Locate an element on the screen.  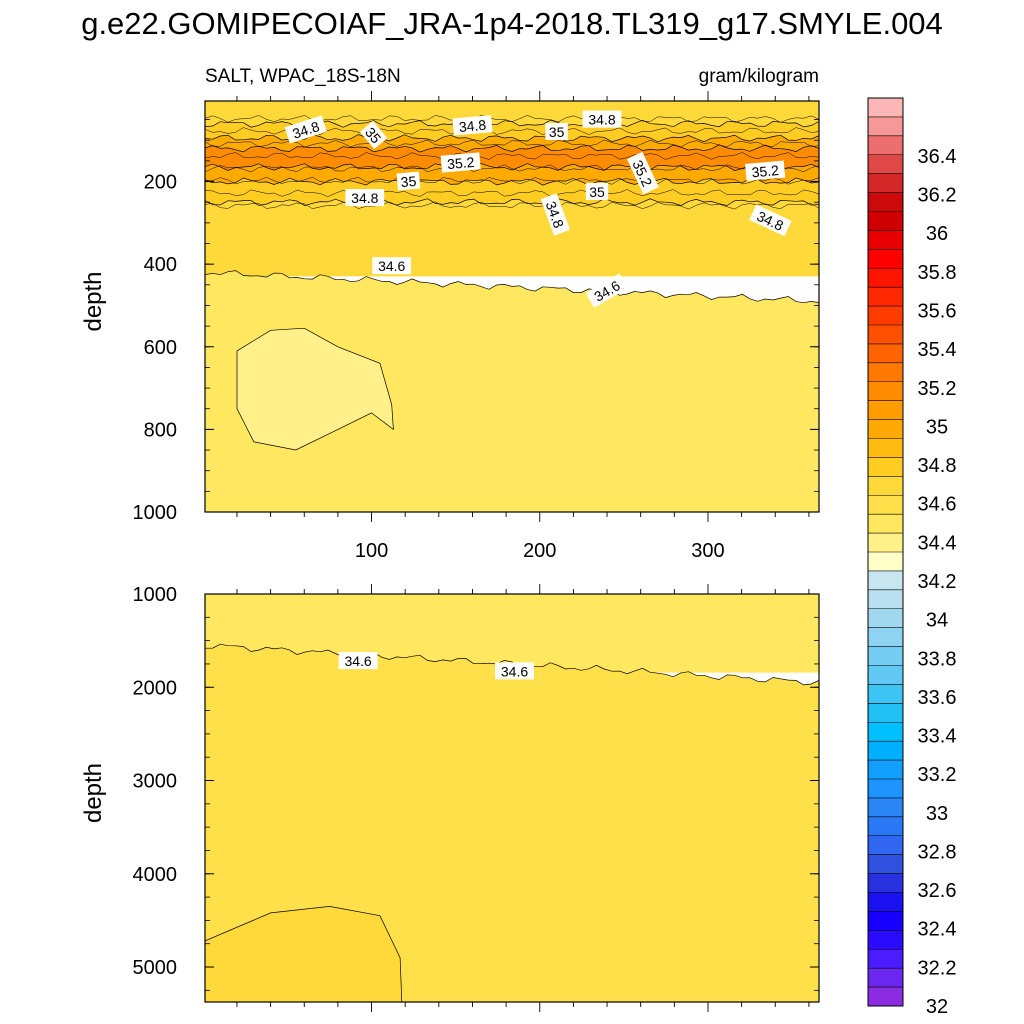
y-tick-label: 800 is located at coordinates (160, 430).